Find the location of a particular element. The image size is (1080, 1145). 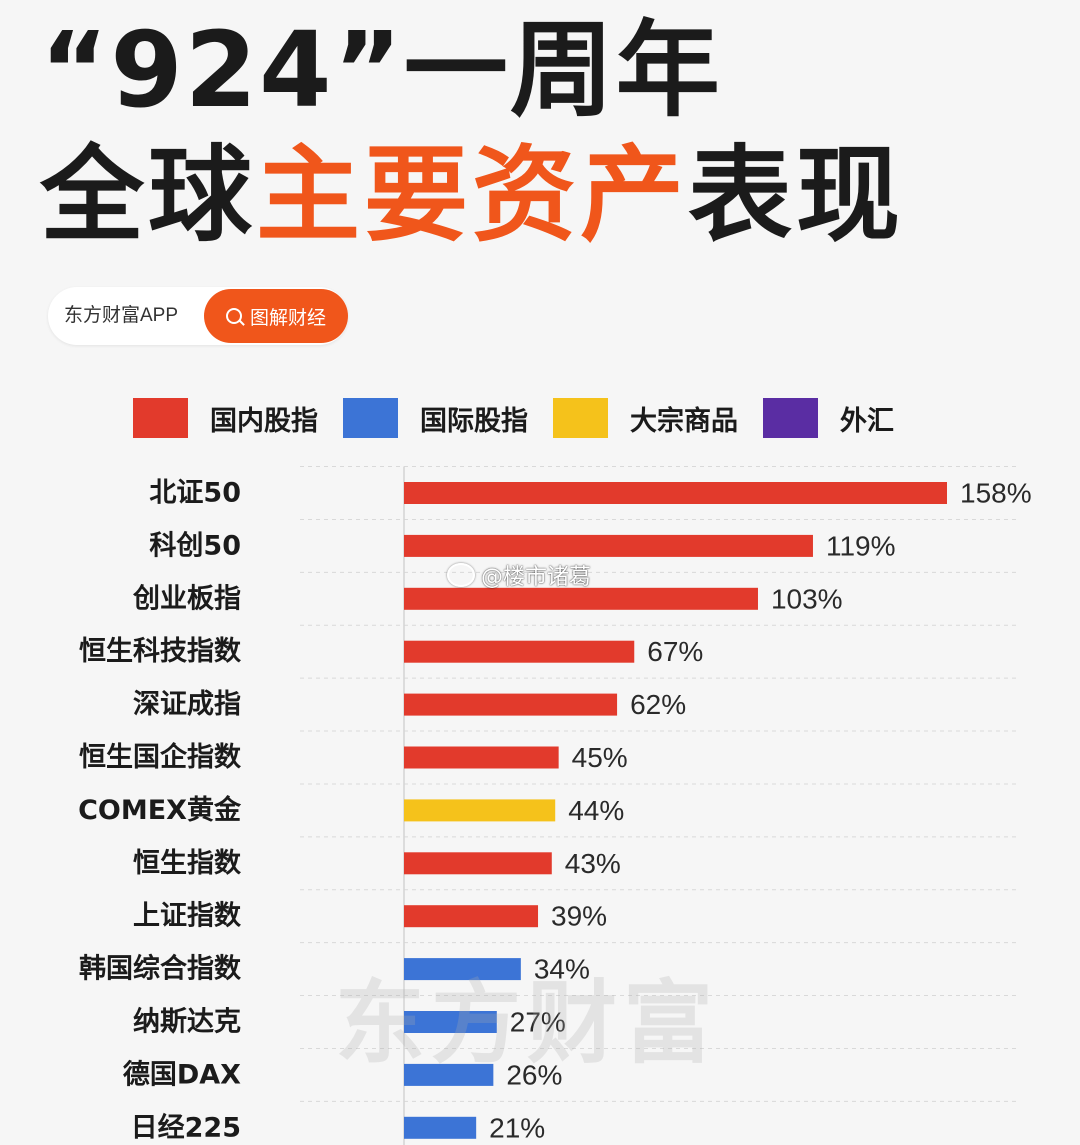

legend-label: 外汇 is located at coordinates (867, 421).